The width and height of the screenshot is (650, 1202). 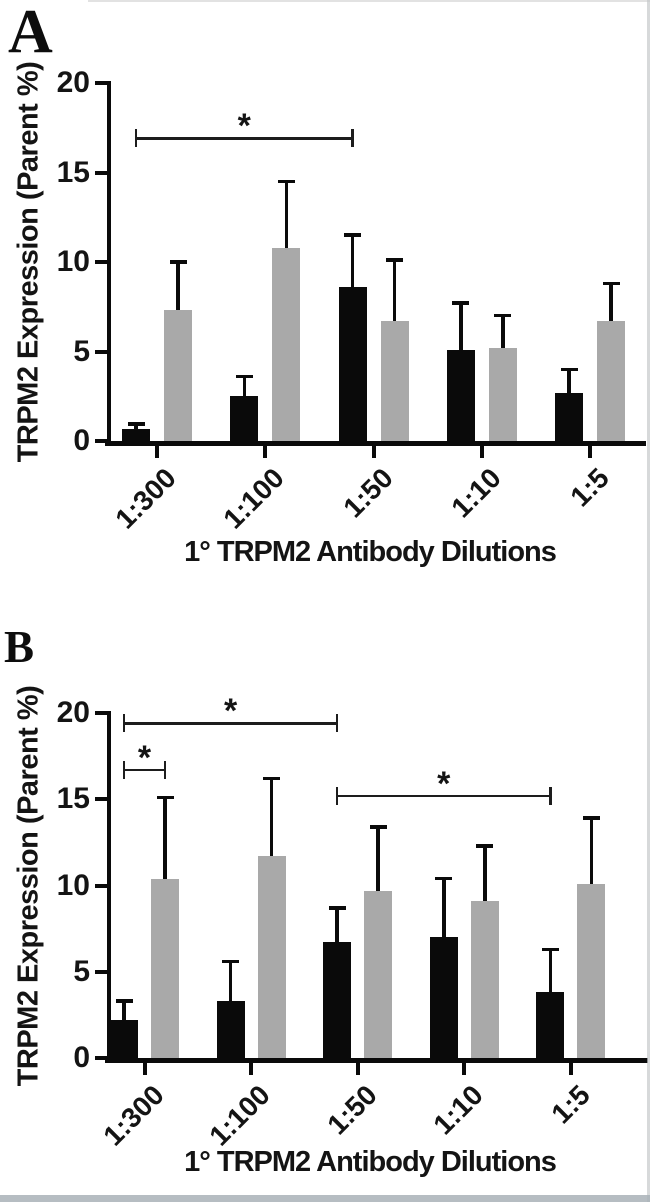 What do you see at coordinates (19, 647) in the screenshot?
I see `panel-b-label: B` at bounding box center [19, 647].